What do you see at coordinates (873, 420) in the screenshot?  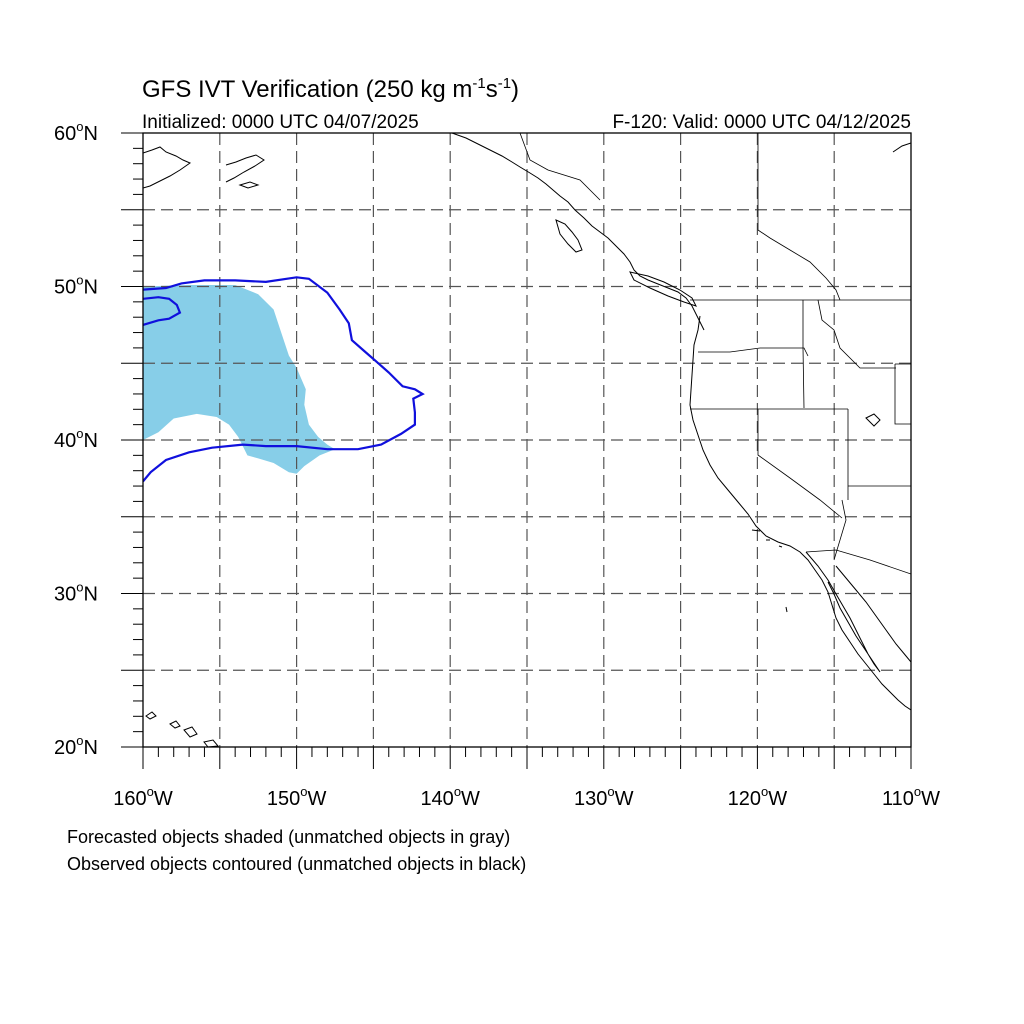 I see `great-salt-lake` at bounding box center [873, 420].